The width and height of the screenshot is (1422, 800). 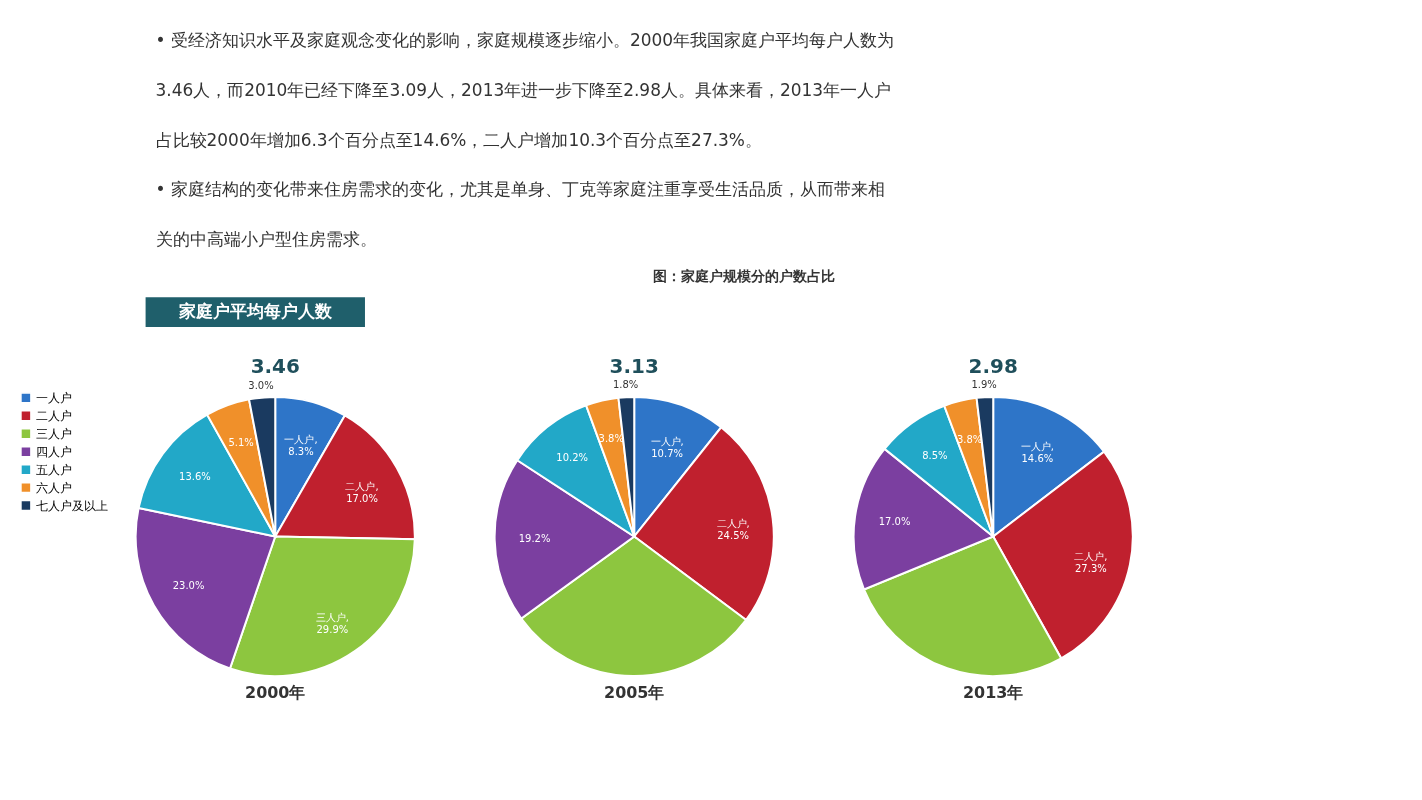 I want to click on text: 关的中高端小户型住房需求。, so click(x=266, y=239).